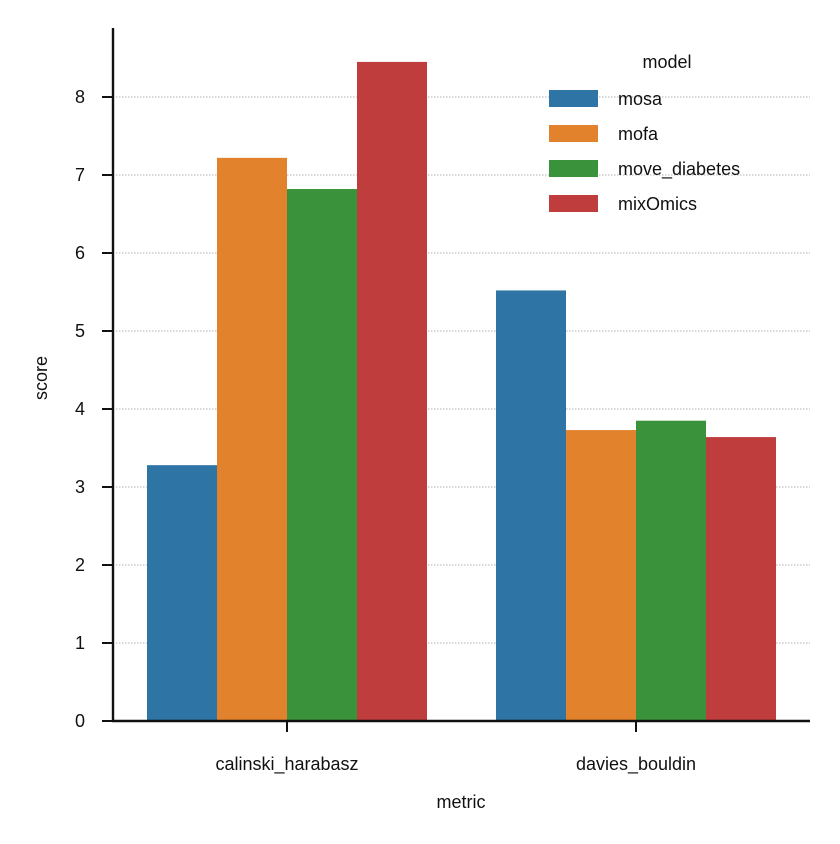 This screenshot has height=844, width=840. What do you see at coordinates (80, 253) in the screenshot?
I see `y-tick-label: 6` at bounding box center [80, 253].